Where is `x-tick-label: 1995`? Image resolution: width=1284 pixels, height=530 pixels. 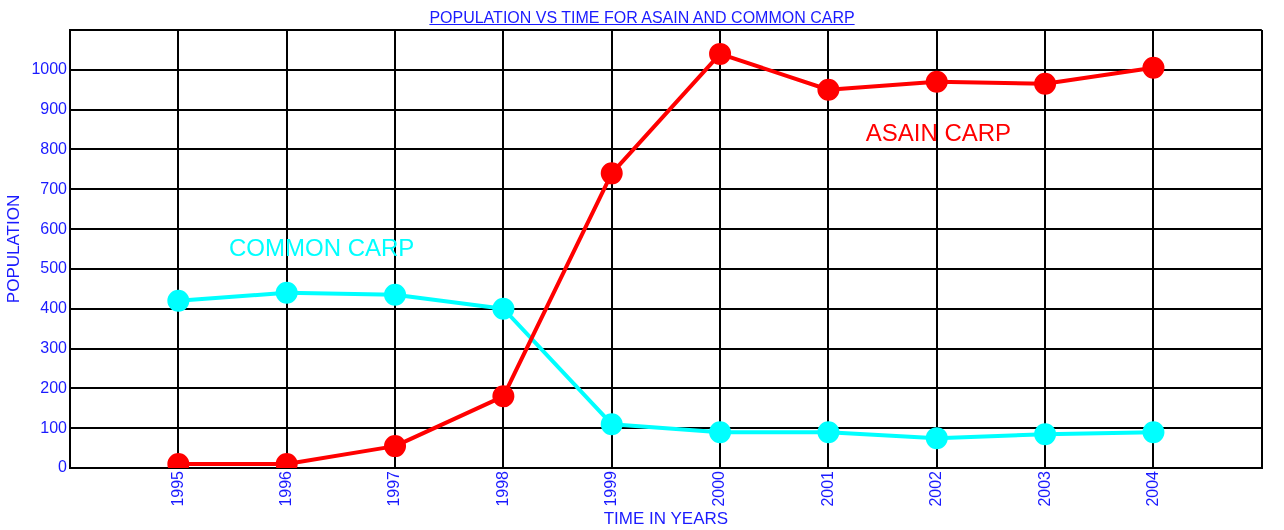
x-tick-label: 1995 is located at coordinates (177, 488).